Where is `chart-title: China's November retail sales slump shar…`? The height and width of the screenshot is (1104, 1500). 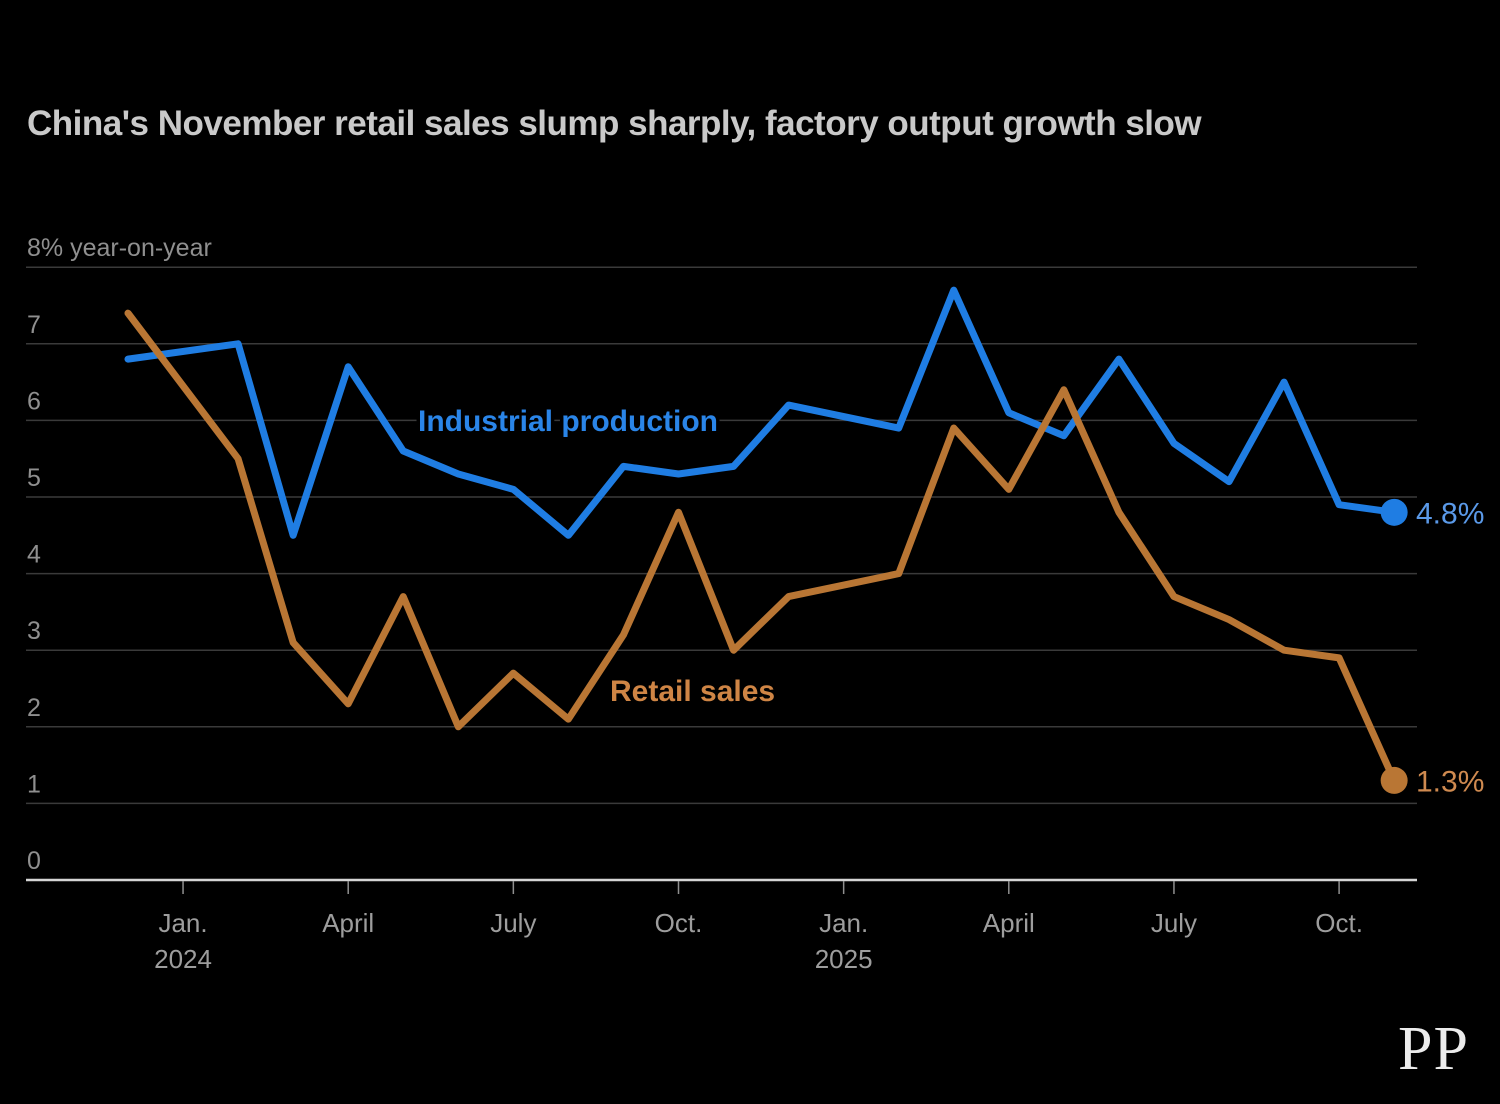 chart-title: China's November retail sales slump shar… is located at coordinates (614, 123).